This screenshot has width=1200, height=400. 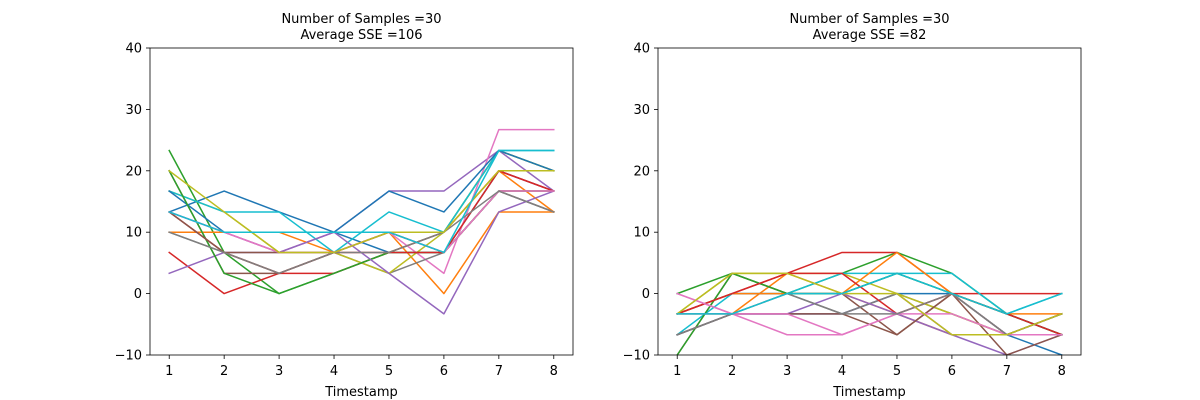 I want to click on chart-title-line-2: Average SSE =82, so click(x=870, y=35).